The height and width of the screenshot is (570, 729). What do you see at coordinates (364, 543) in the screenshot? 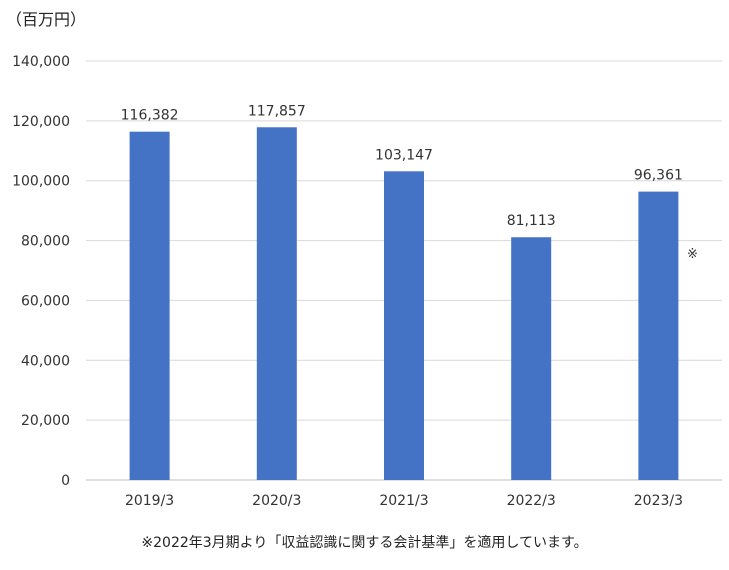
I see `footnote: ※2022年3月期より「収益認識に関する会計基準」を適用しています。` at bounding box center [364, 543].